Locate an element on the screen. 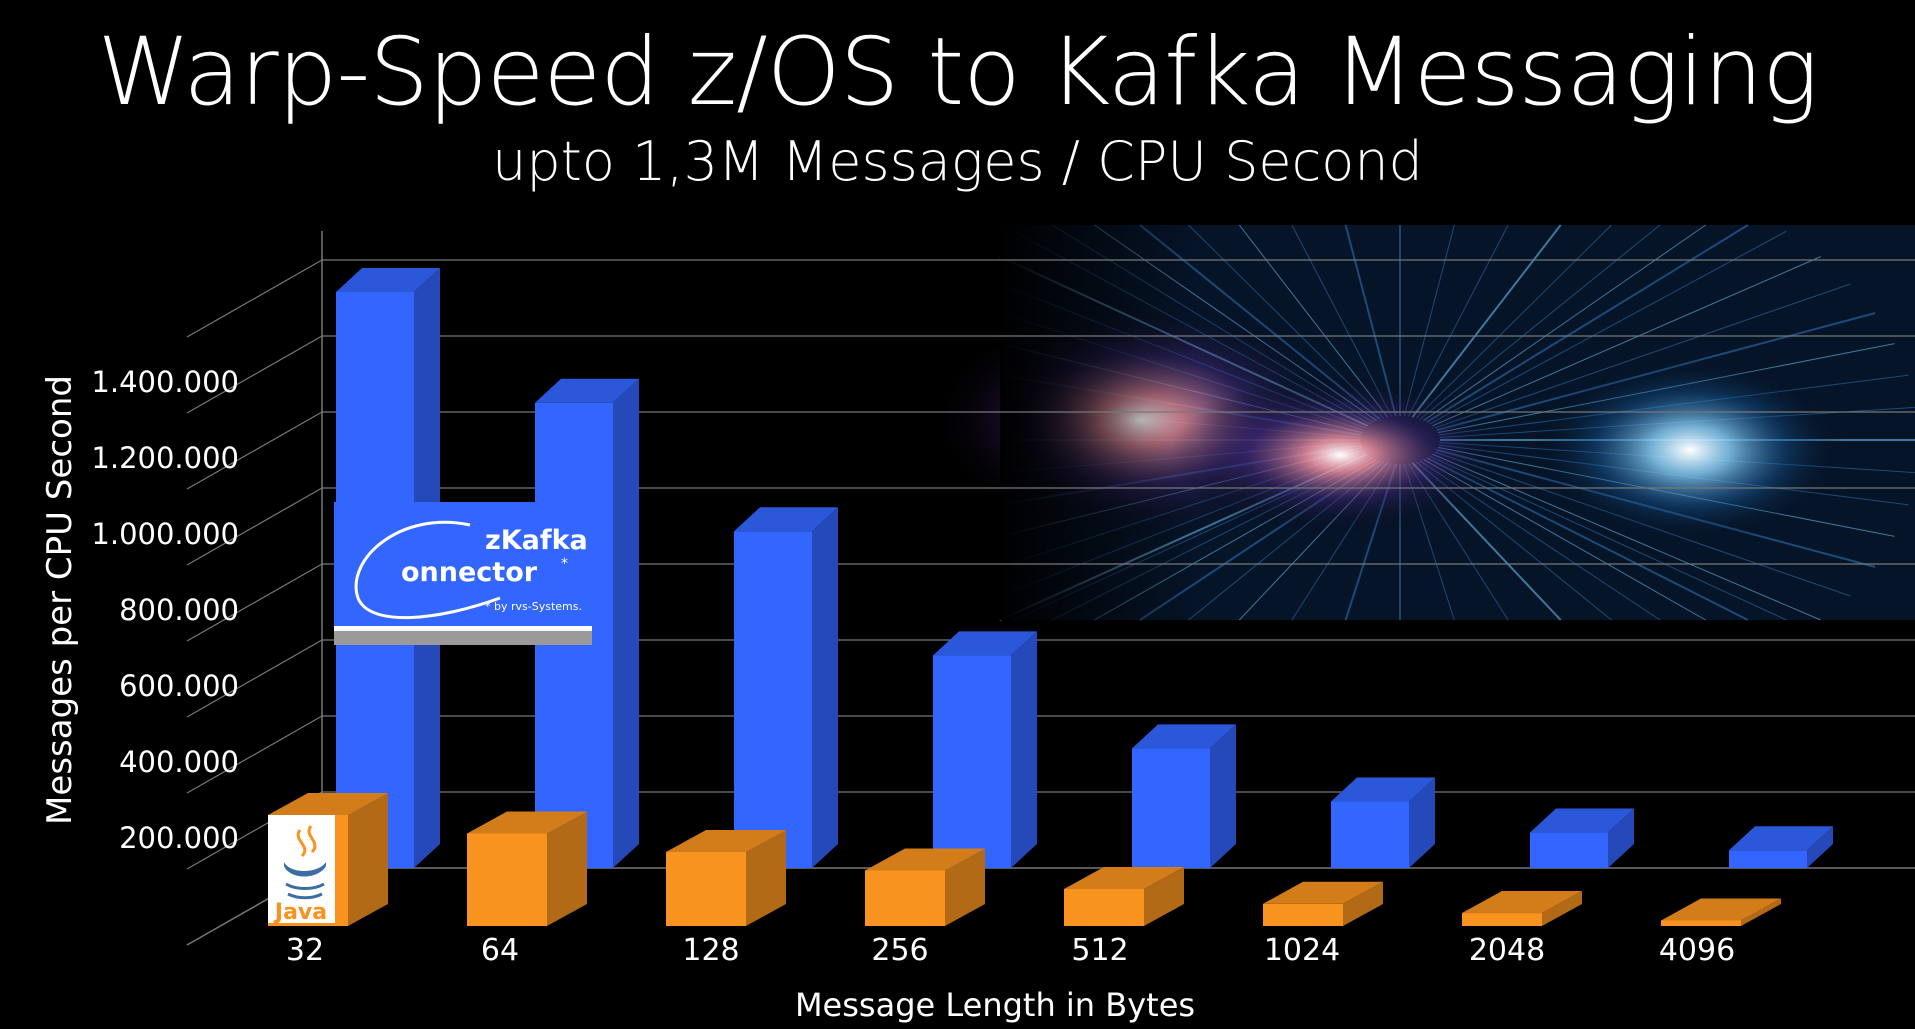 The image size is (1915, 1029). x-axis-title: Message Length in Bytes is located at coordinates (995, 1005).